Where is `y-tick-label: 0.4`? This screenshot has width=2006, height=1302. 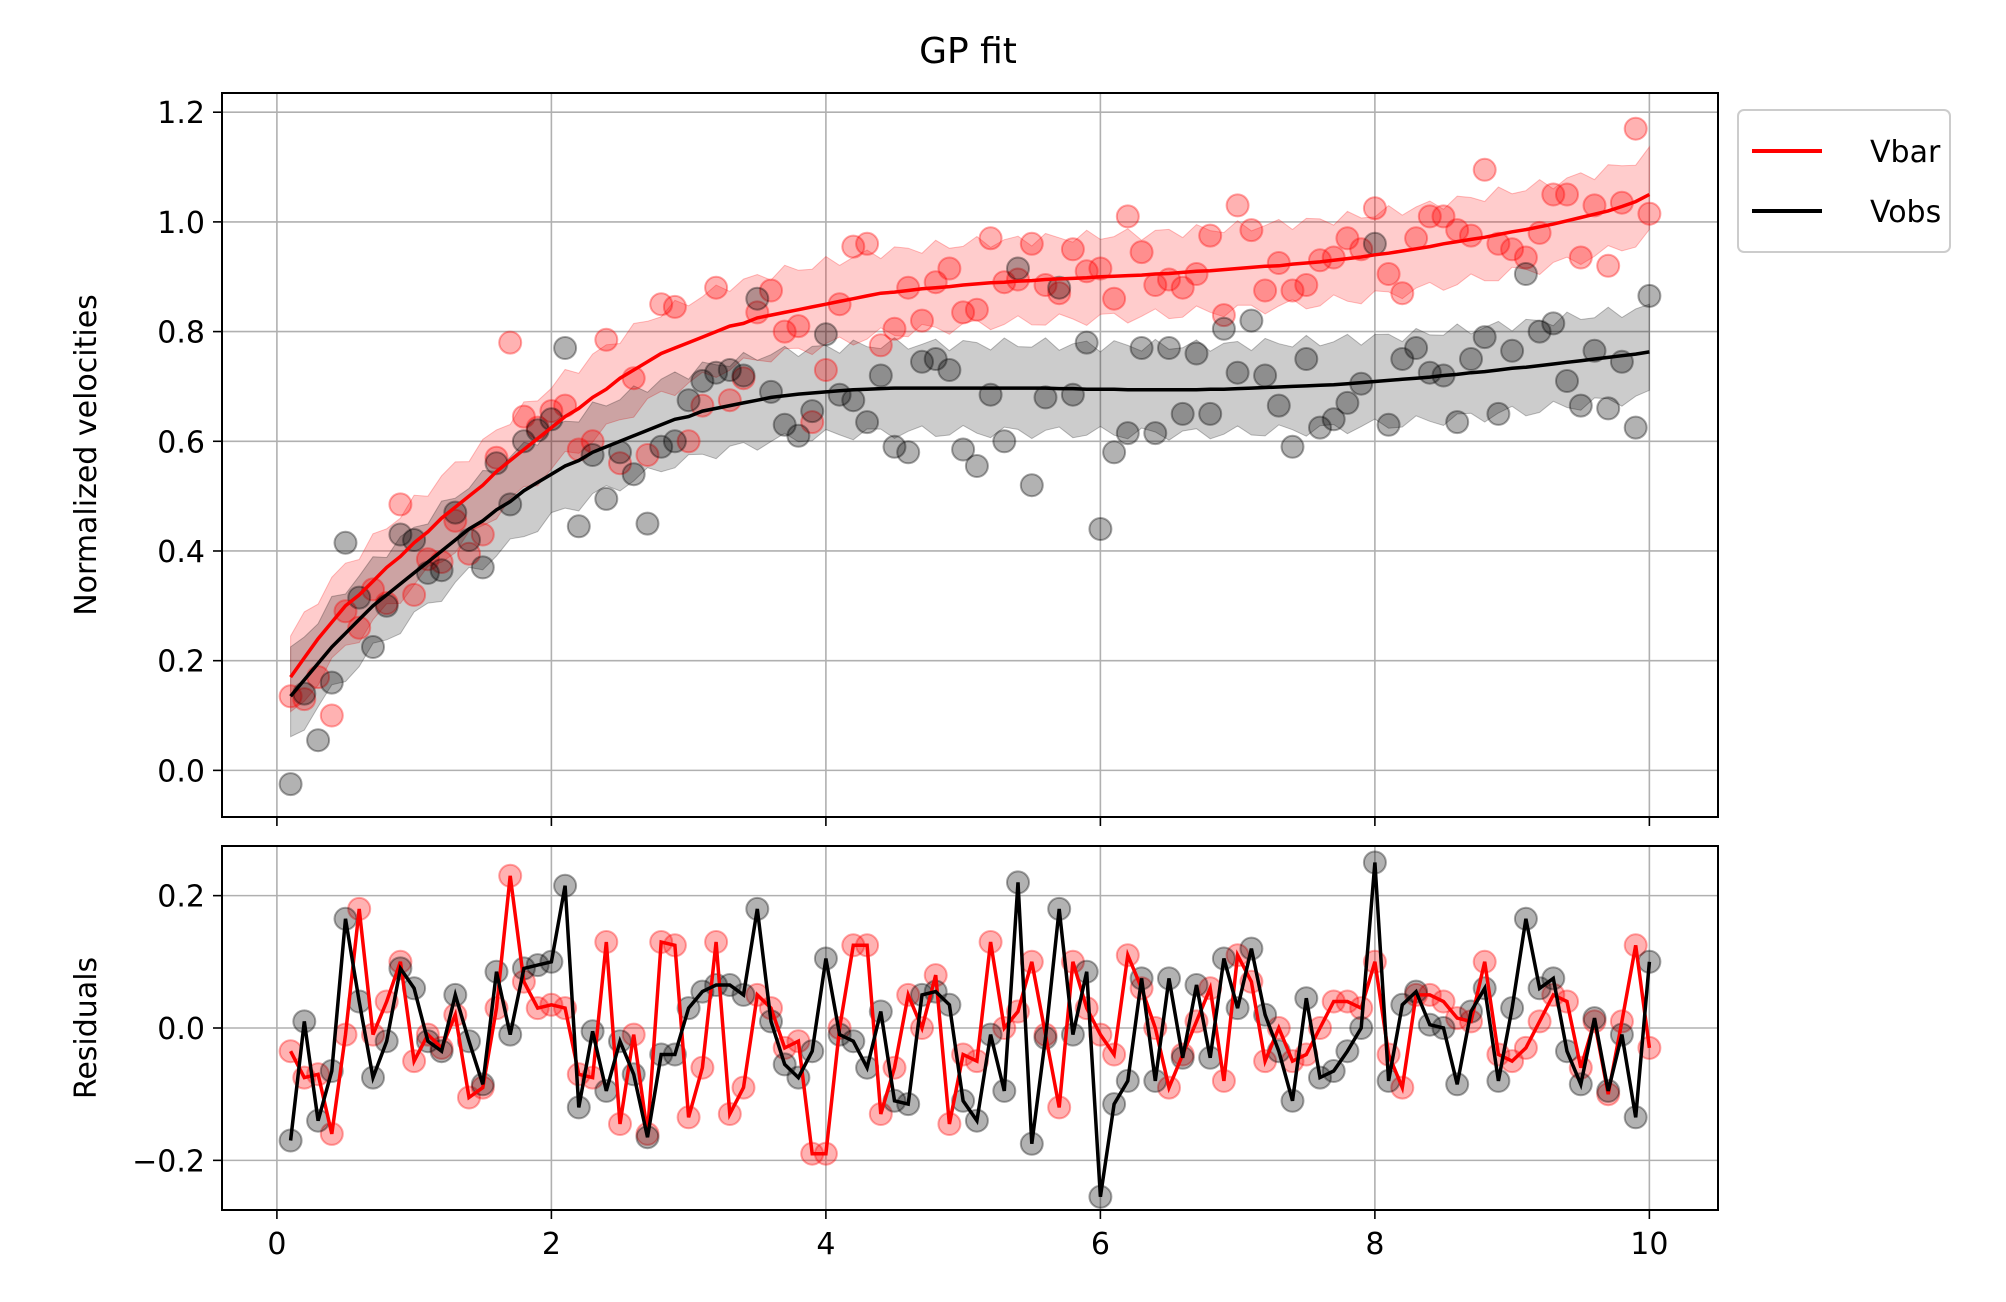
y-tick-label: 0.4 is located at coordinates (181, 552).